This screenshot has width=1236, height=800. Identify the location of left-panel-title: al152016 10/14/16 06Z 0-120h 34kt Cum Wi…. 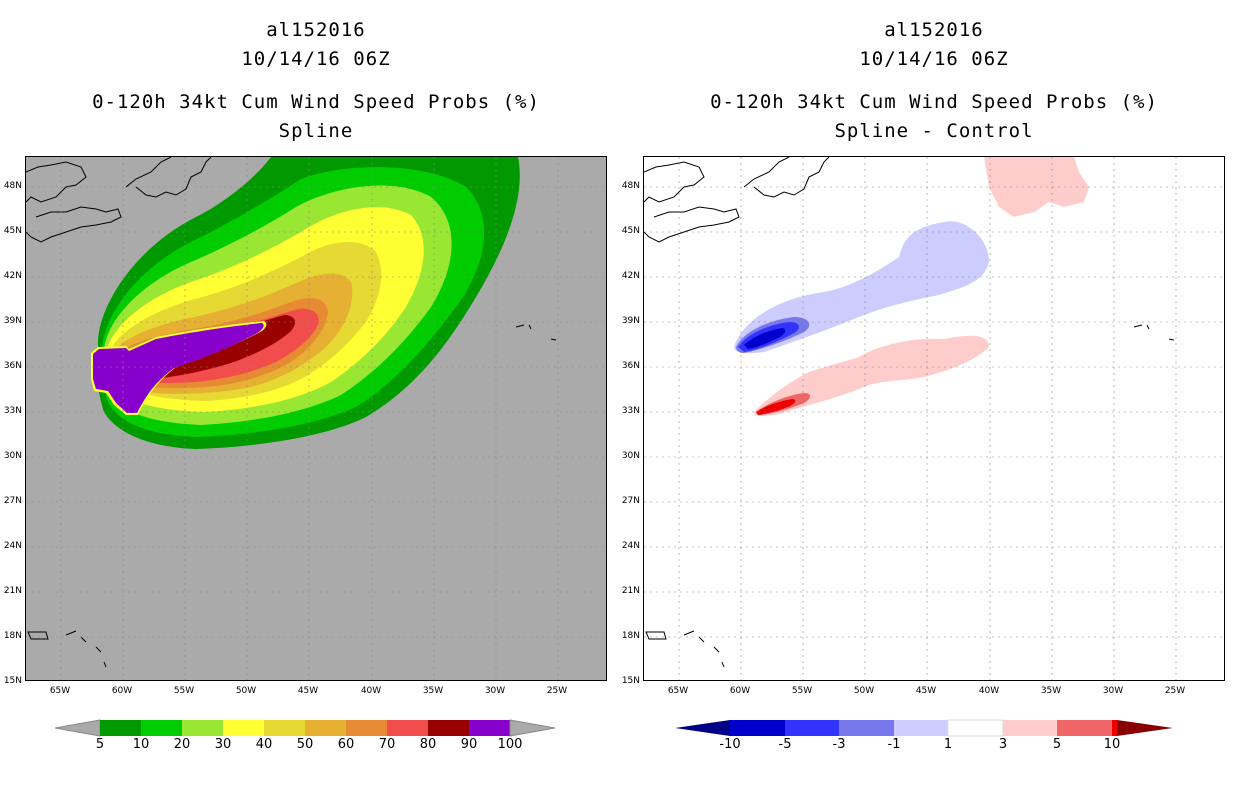
(316, 81).